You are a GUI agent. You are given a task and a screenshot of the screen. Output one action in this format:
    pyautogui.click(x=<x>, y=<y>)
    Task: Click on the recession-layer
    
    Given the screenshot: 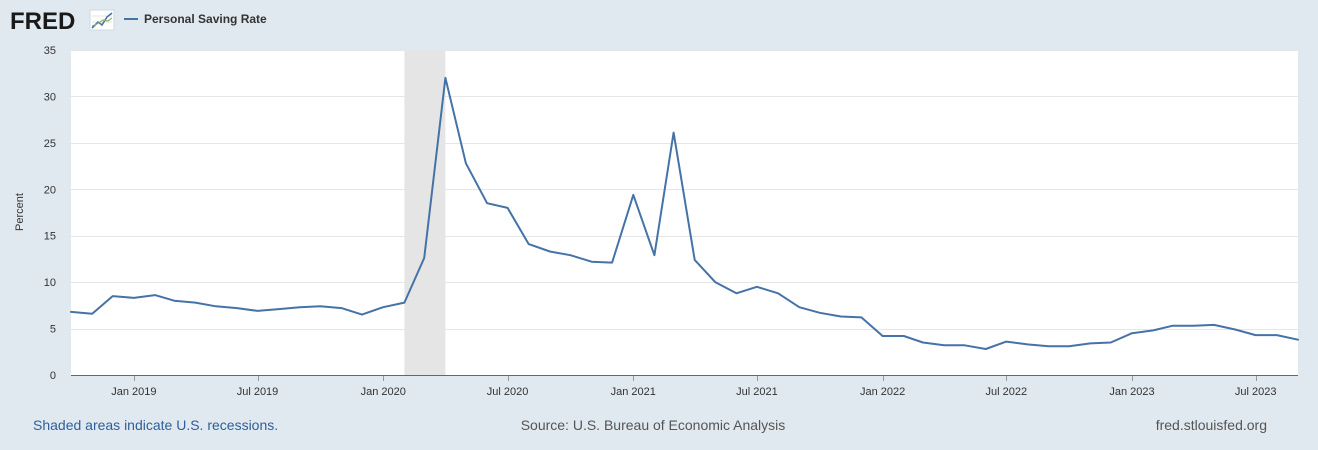 What is the action you would take?
    pyautogui.click(x=425, y=212)
    